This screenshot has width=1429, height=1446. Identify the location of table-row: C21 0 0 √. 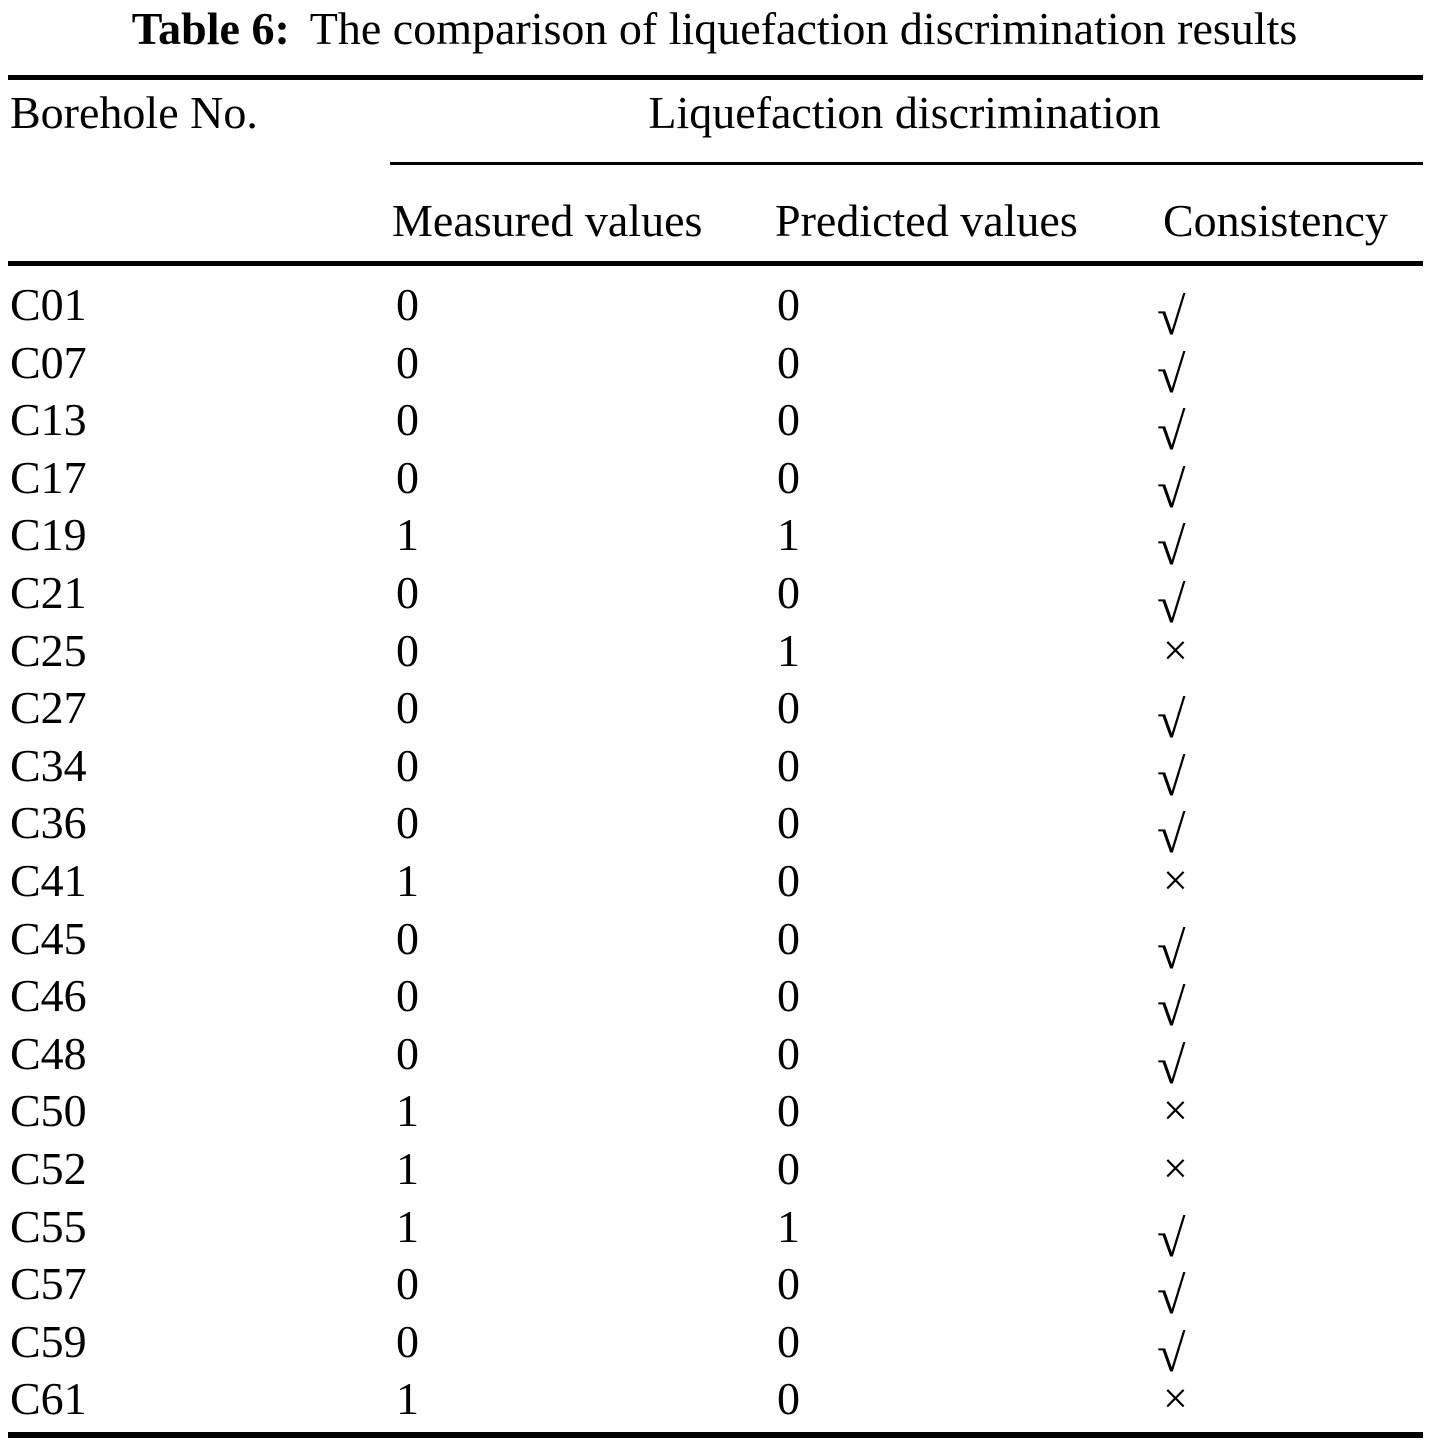
(714, 599).